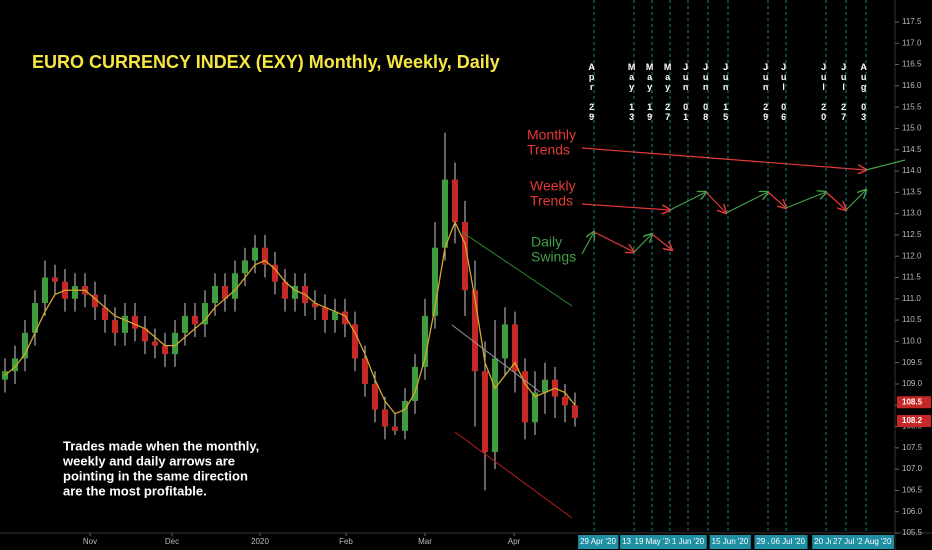 The width and height of the screenshot is (932, 550). What do you see at coordinates (912, 401) in the screenshot?
I see `price-tag-label: 108.5` at bounding box center [912, 401].